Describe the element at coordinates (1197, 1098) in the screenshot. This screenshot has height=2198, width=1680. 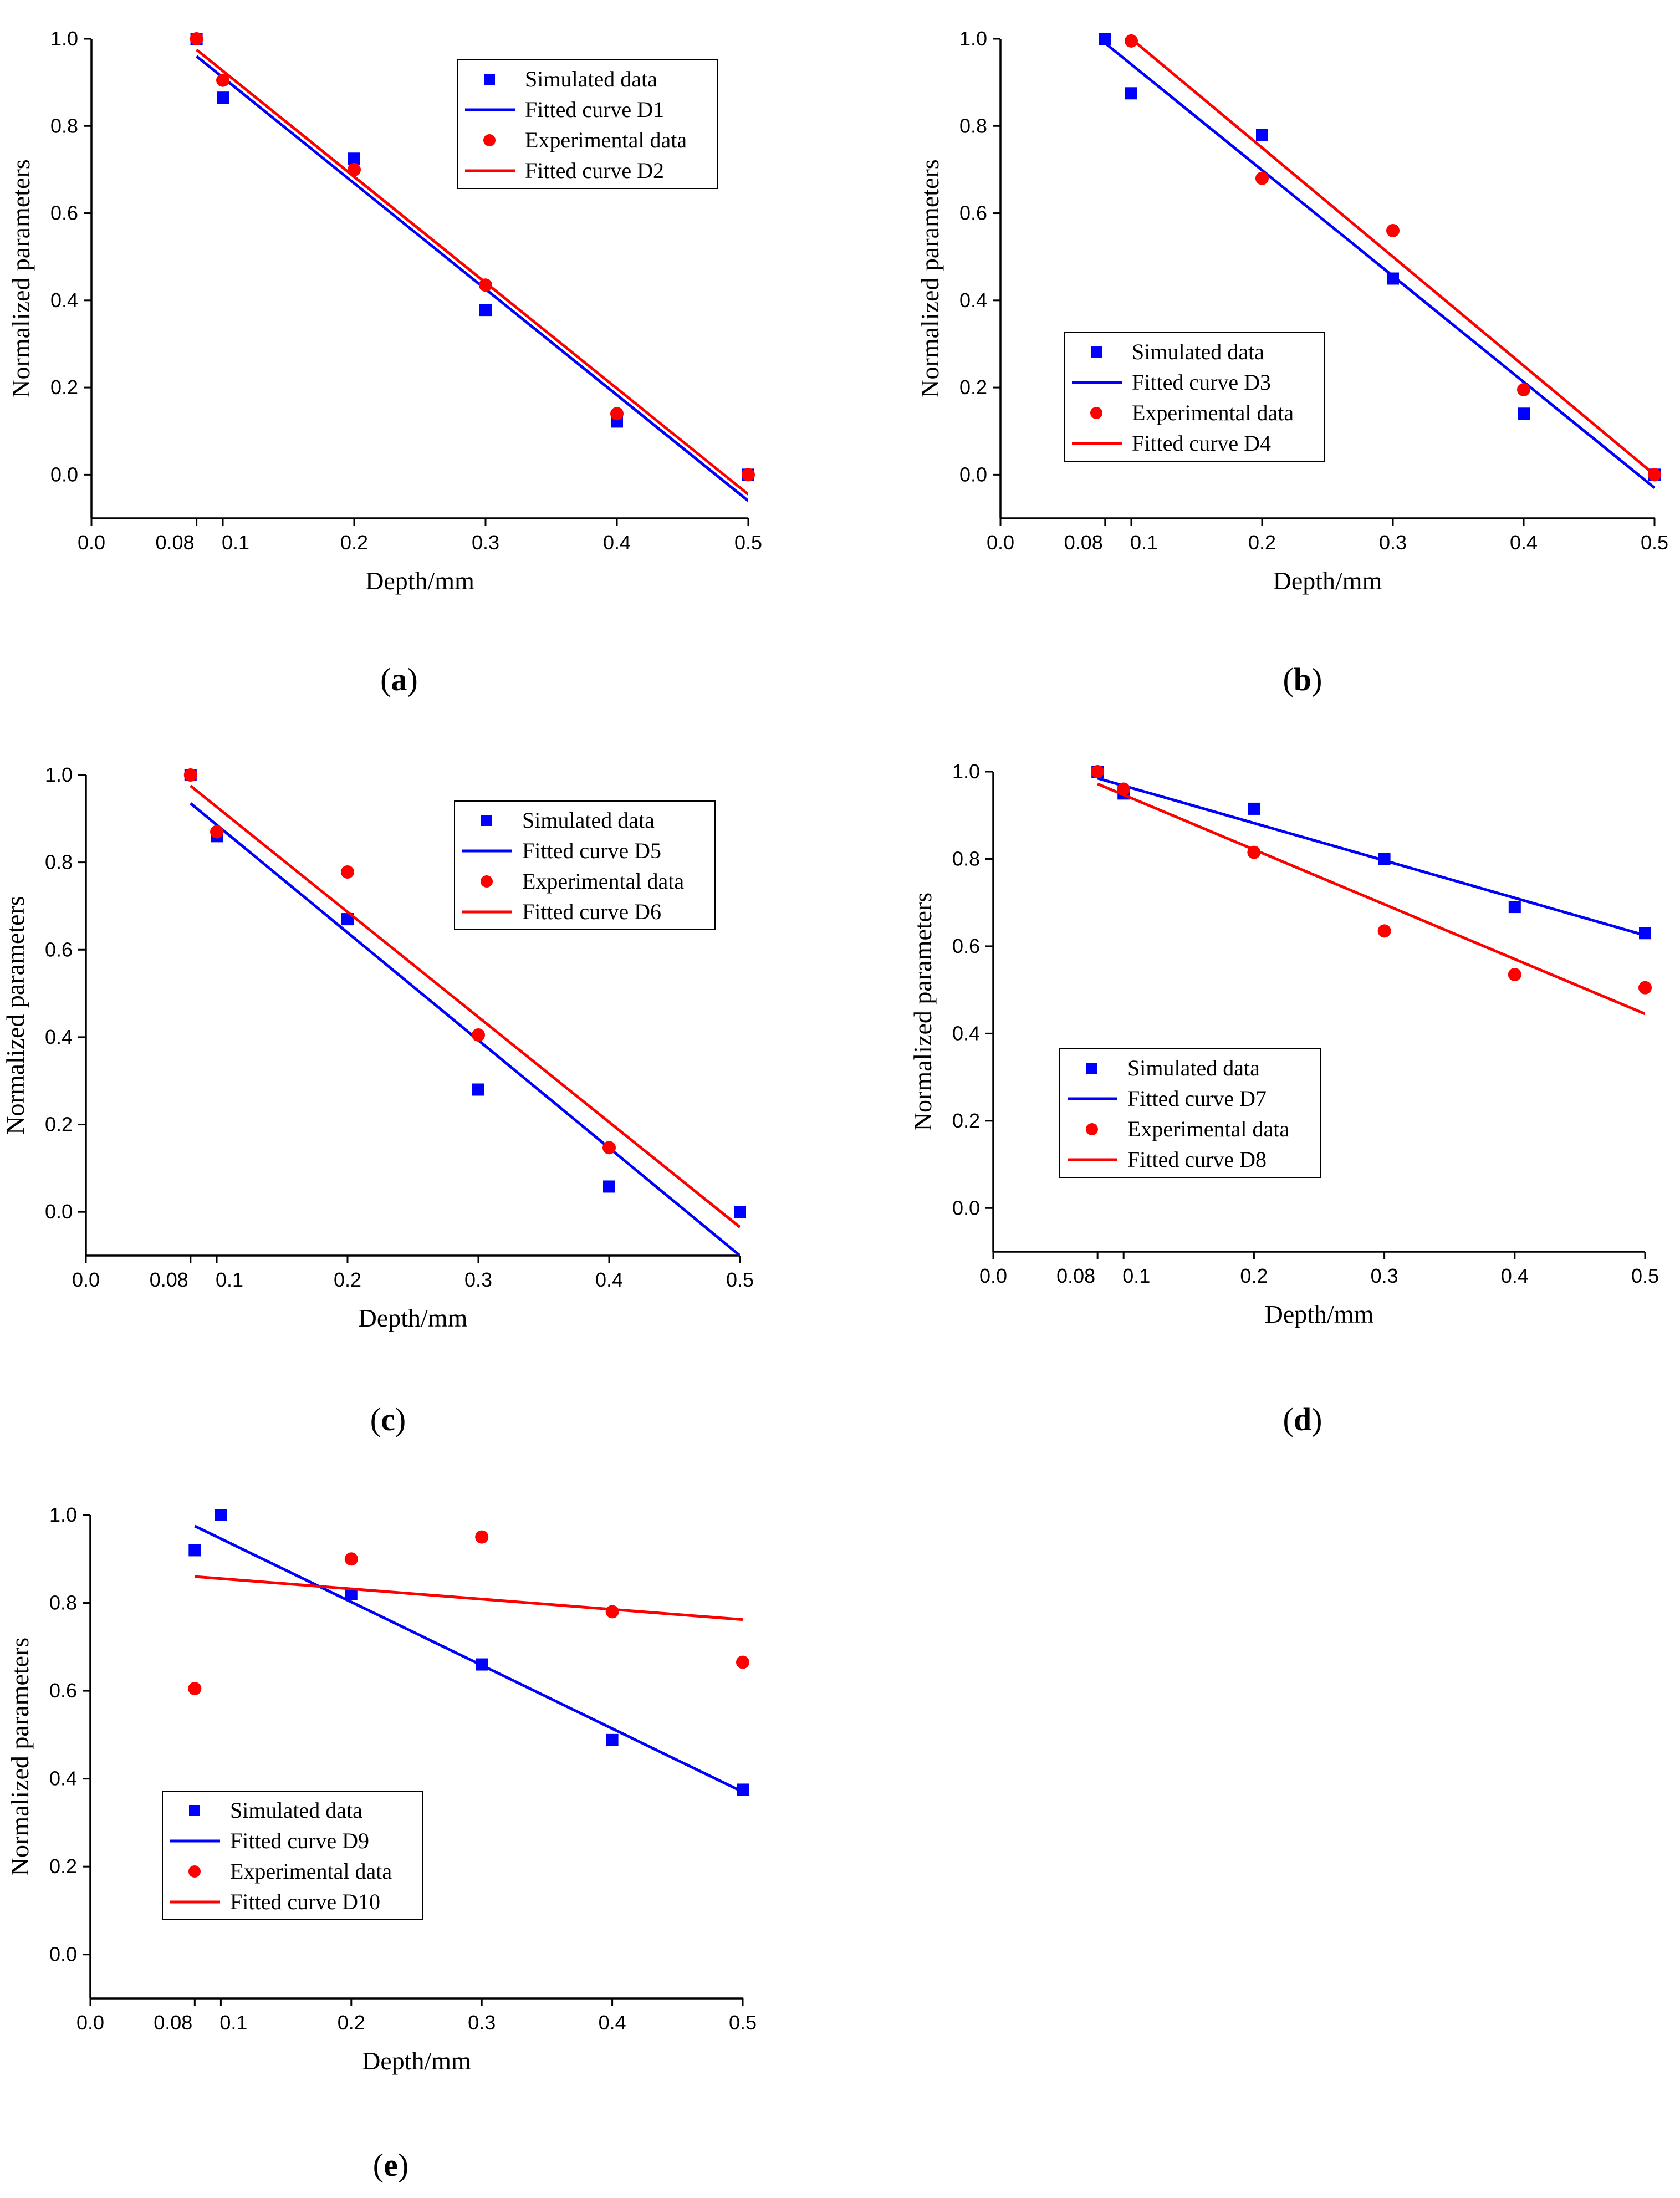
I see `legend-entry-label: Fitted curve D7` at that location.